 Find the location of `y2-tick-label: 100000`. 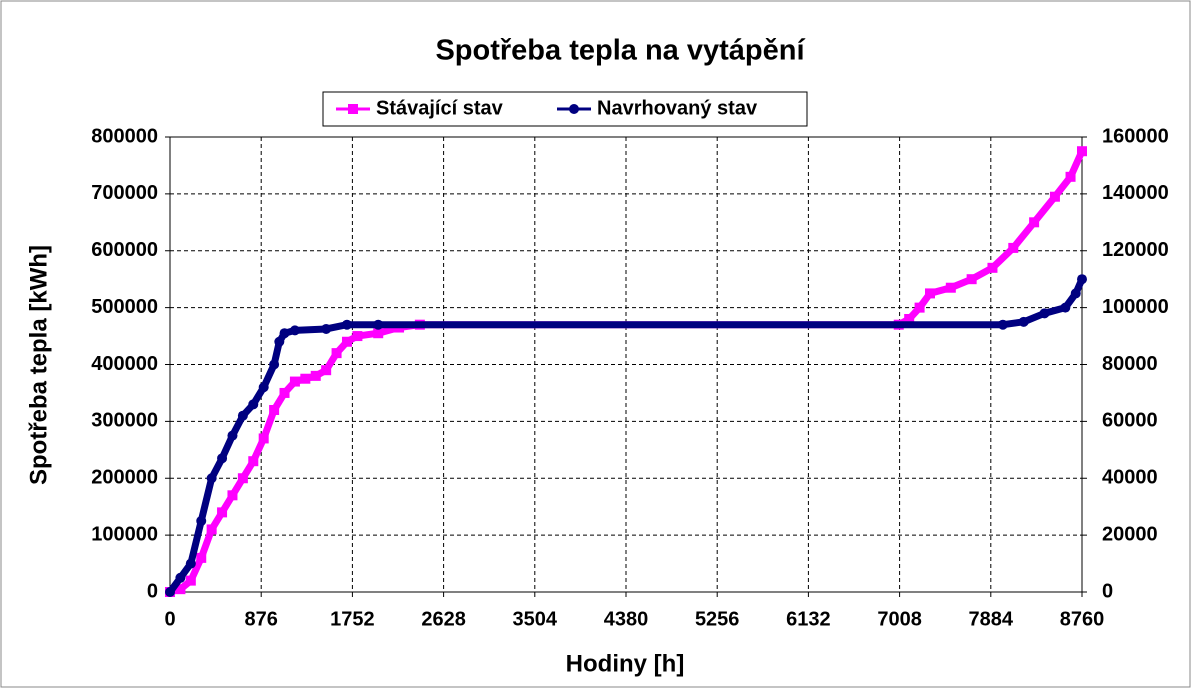

y2-tick-label: 100000 is located at coordinates (1135, 307).